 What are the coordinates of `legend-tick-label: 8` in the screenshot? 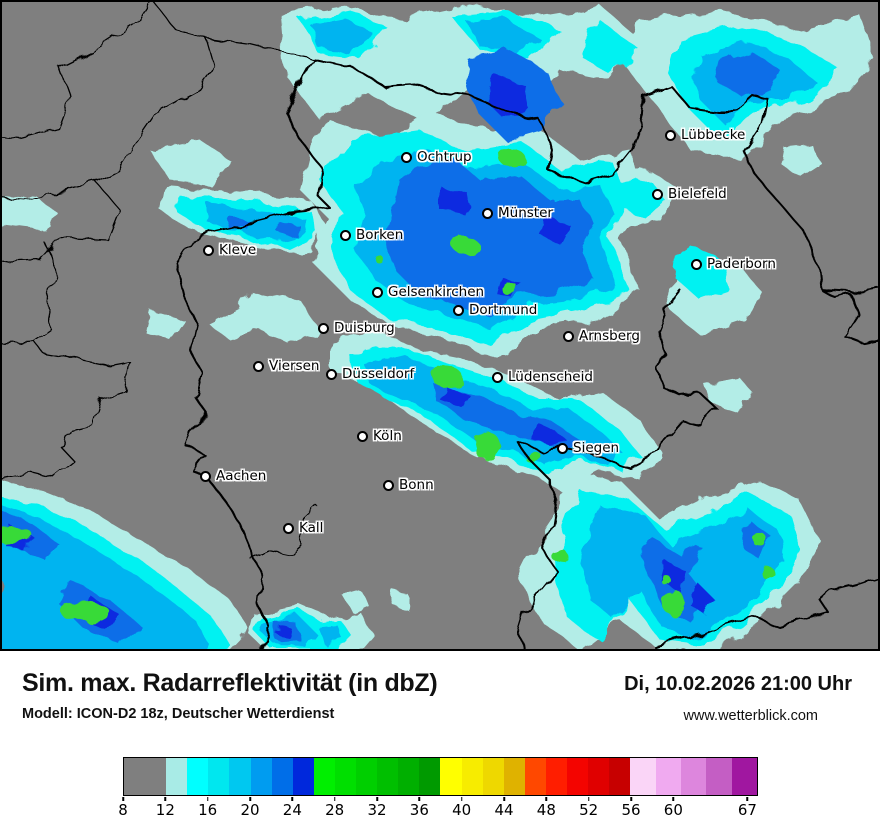 It's located at (123, 810).